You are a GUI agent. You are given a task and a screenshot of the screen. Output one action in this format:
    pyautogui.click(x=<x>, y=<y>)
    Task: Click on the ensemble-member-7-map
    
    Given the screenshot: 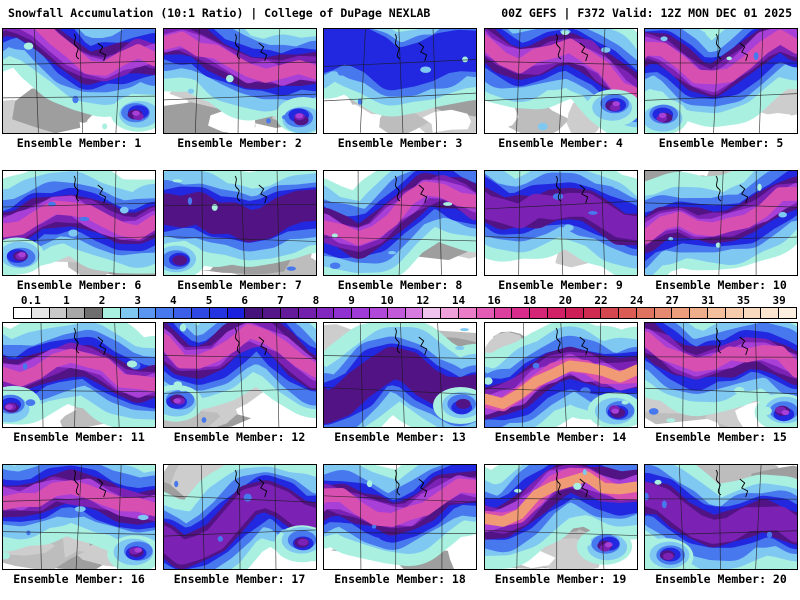 What is the action you would take?
    pyautogui.click(x=239, y=223)
    